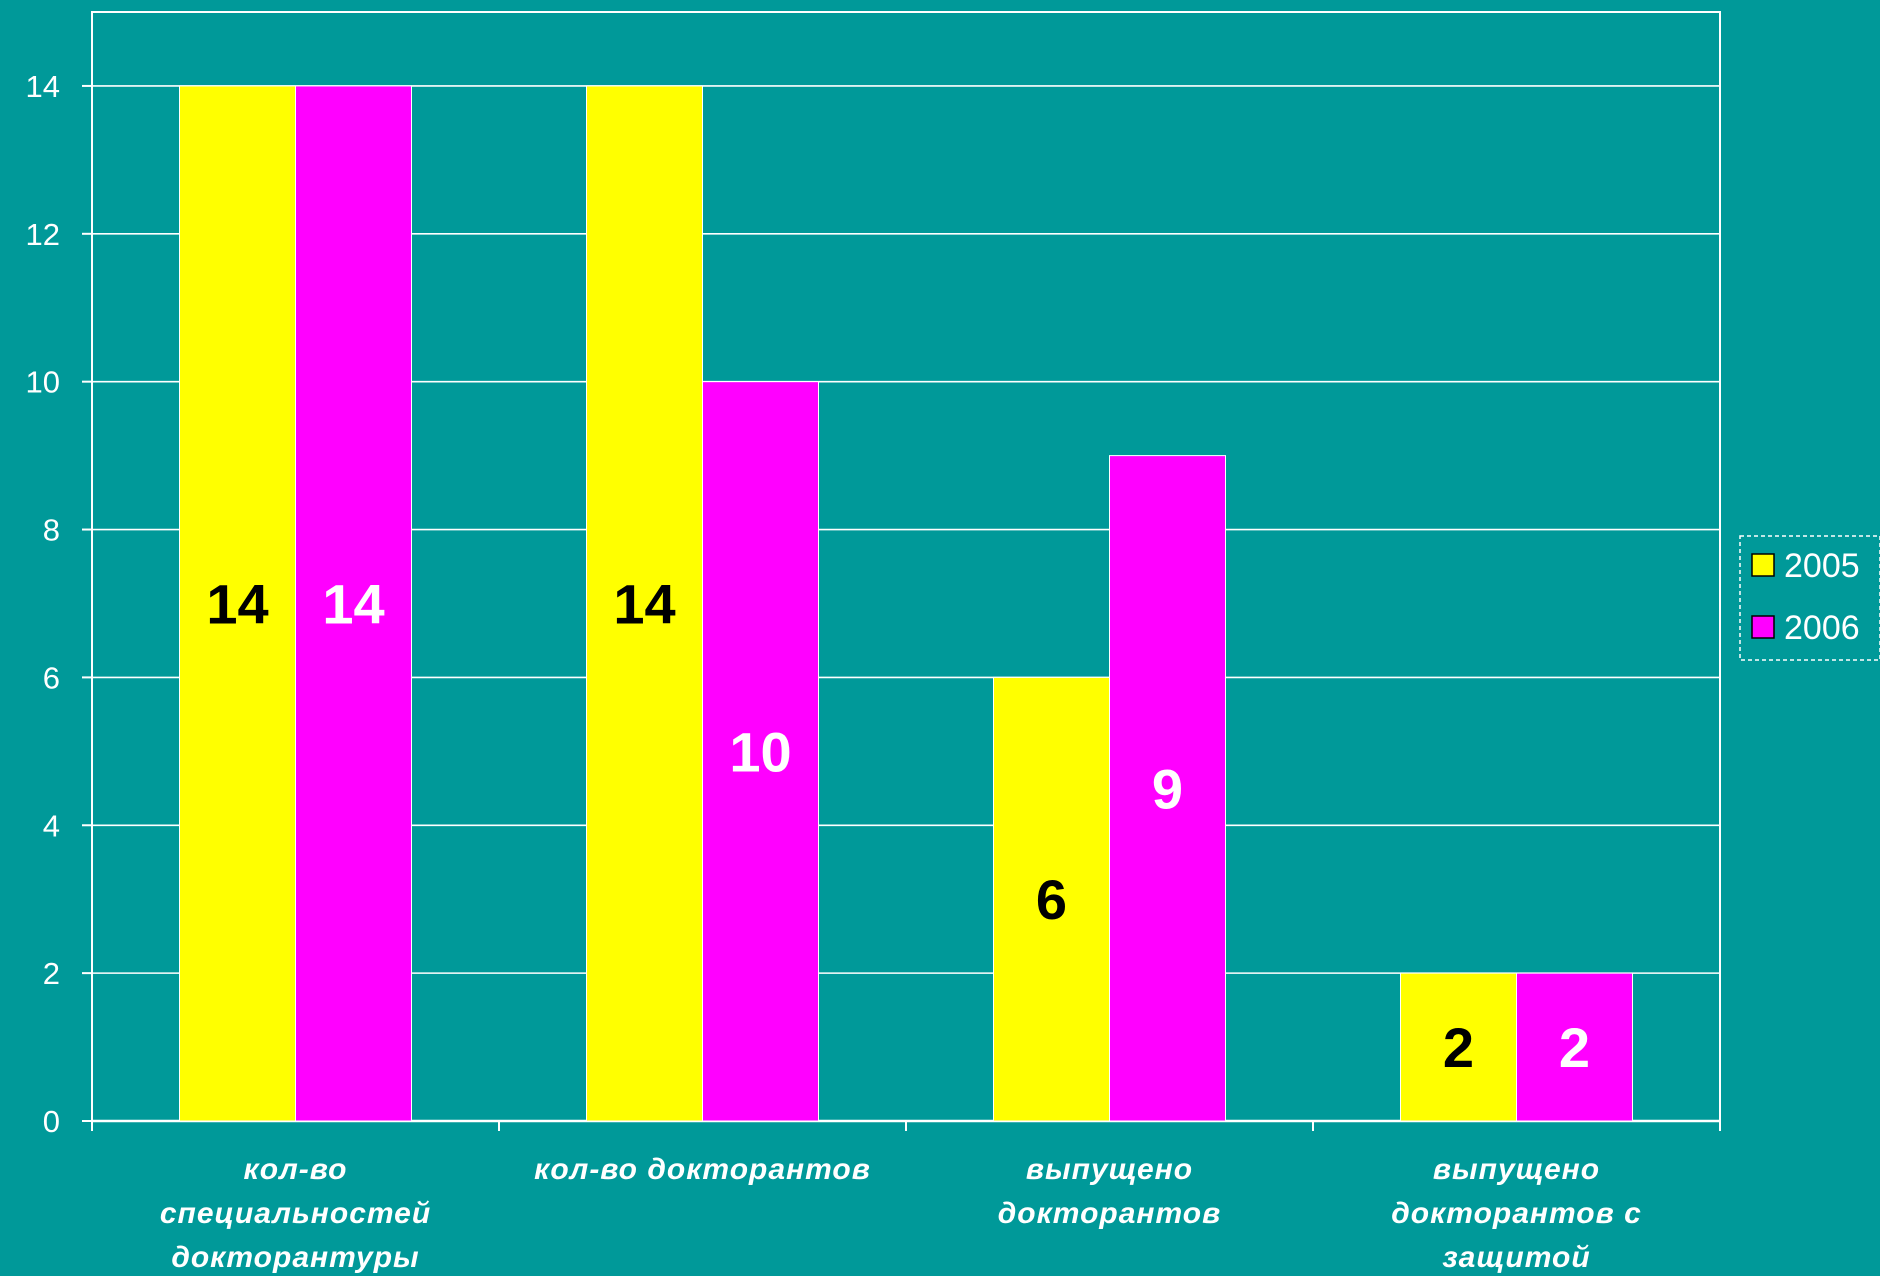 The height and width of the screenshot is (1276, 1880). Describe the element at coordinates (295, 1257) in the screenshot. I see `category-label: докторантуры` at that location.